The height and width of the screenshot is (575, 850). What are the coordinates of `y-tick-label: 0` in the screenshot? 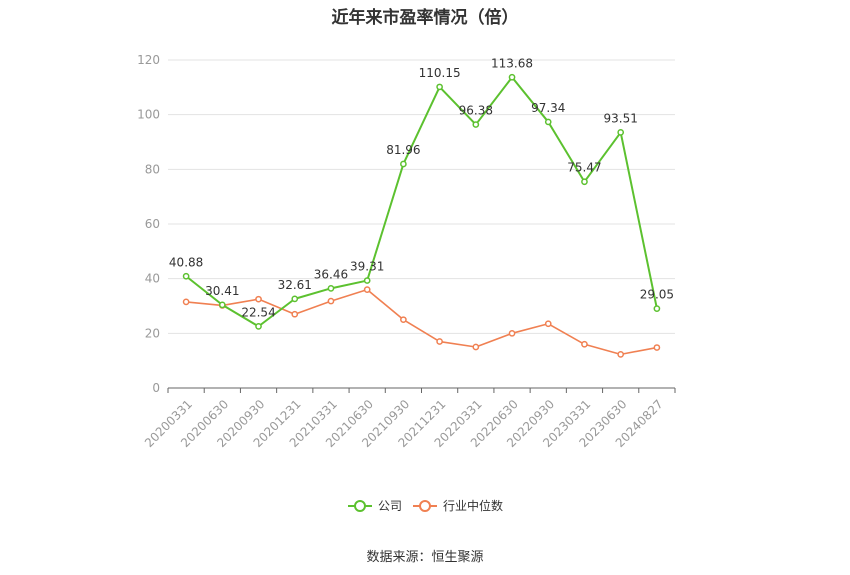 It's located at (156, 388).